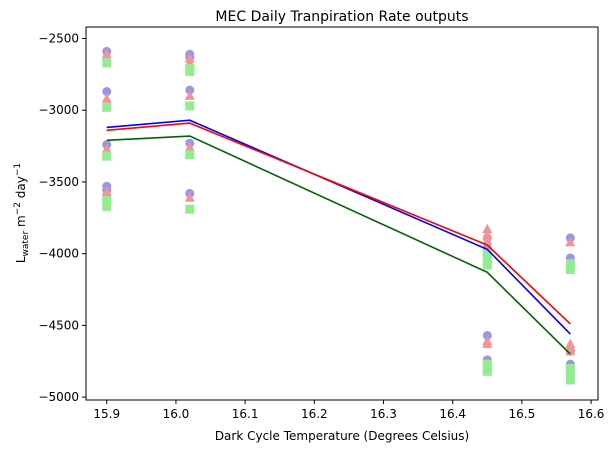 This screenshot has height=453, width=613. What do you see at coordinates (341, 17) in the screenshot?
I see `chart-title: MEC Daily Tranpiration Rate outputs` at bounding box center [341, 17].